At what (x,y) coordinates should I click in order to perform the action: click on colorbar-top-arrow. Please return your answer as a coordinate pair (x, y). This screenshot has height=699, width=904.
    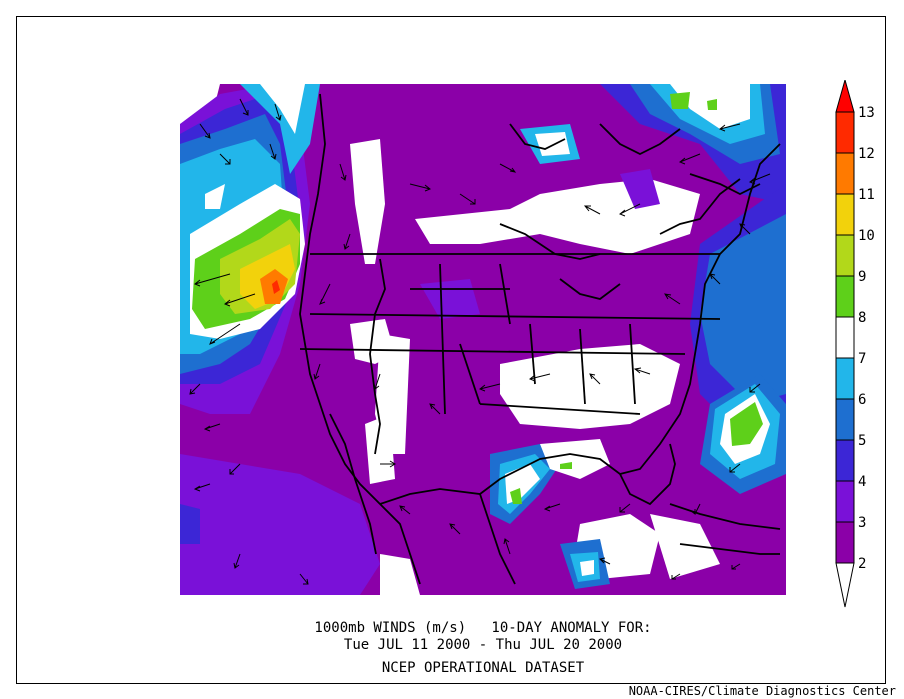
    Looking at the image, I should click on (845, 95).